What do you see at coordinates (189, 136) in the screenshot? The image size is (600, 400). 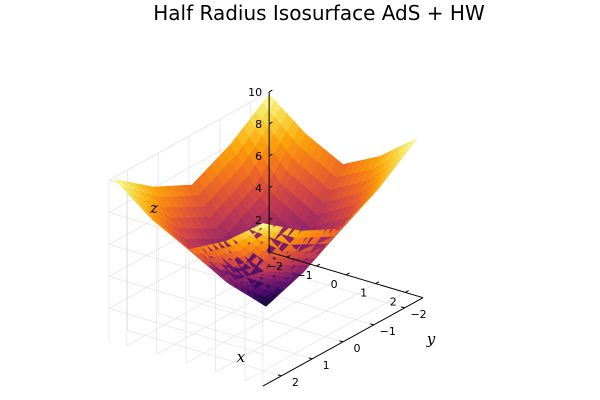 I see `wall-edge` at bounding box center [189, 136].